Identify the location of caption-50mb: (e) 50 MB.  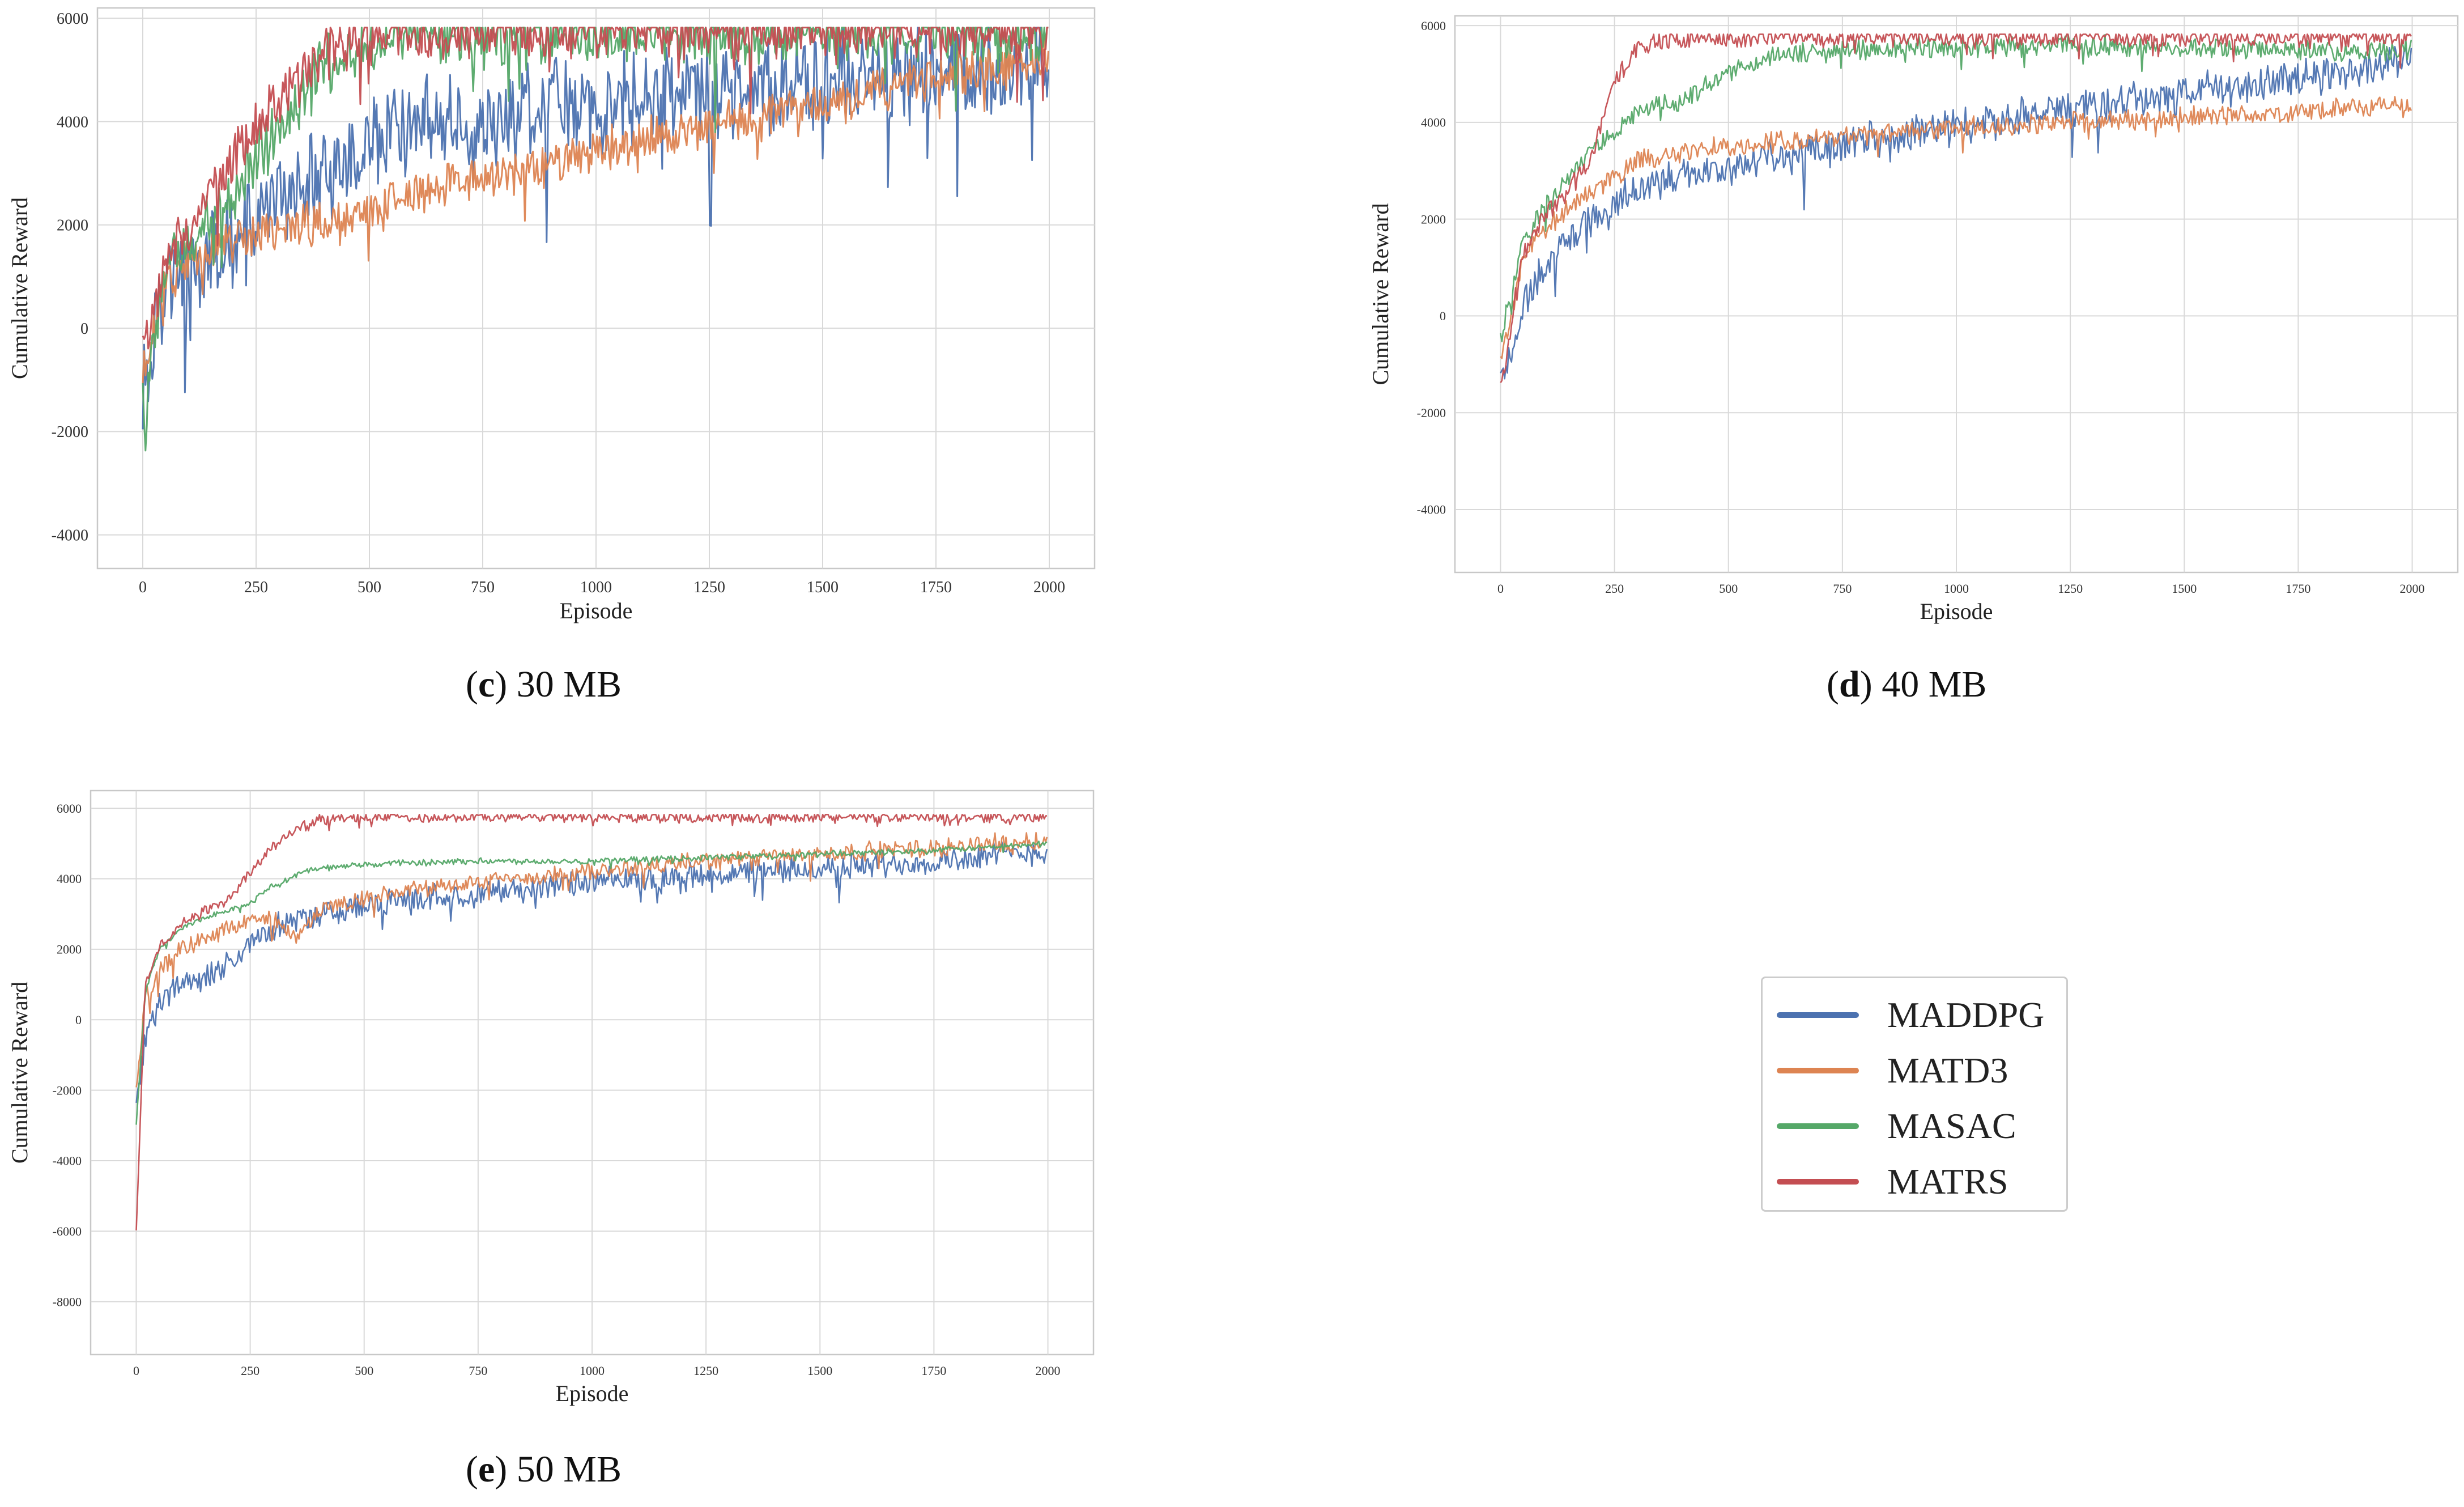
(544, 1469).